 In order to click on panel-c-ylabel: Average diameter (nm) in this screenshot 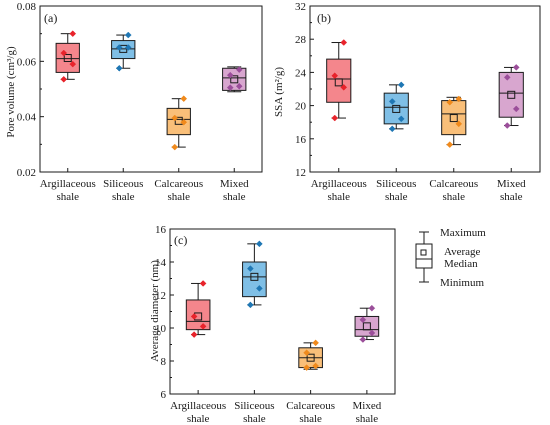, I will do `click(155, 311)`.